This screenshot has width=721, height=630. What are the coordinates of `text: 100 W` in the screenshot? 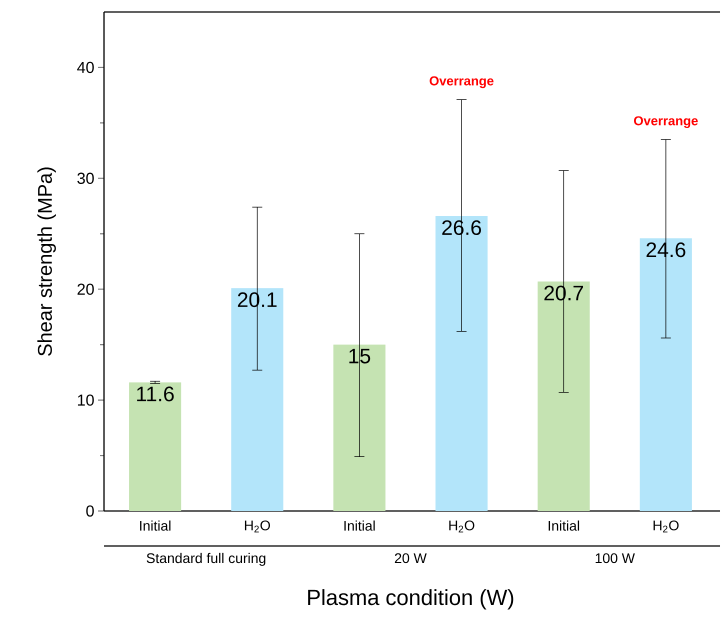 It's located at (615, 558).